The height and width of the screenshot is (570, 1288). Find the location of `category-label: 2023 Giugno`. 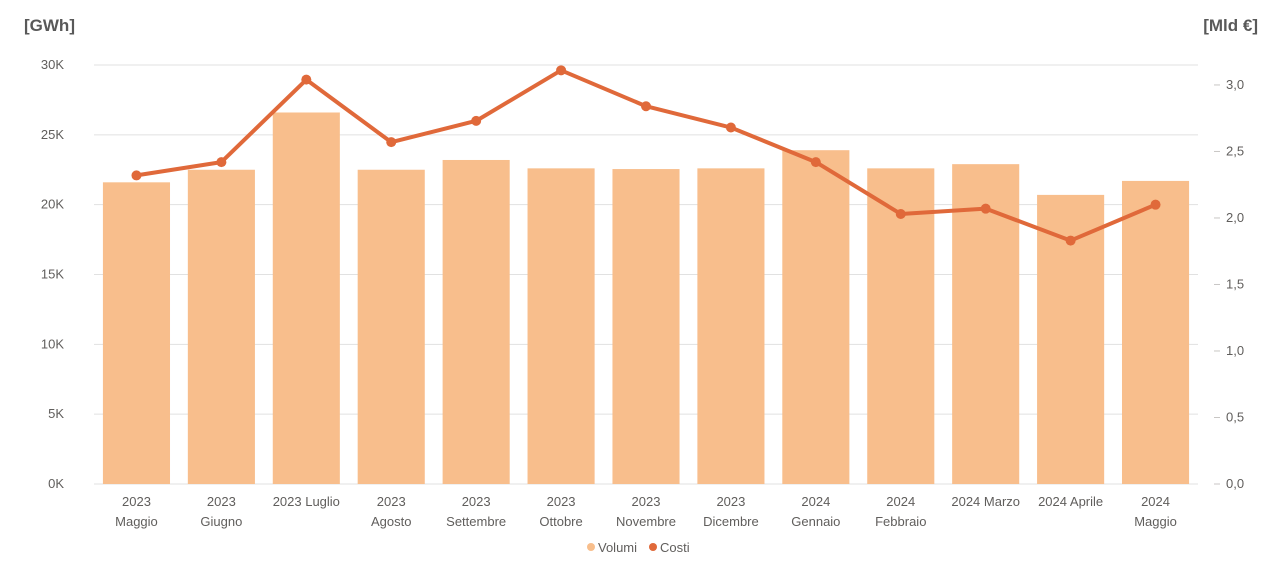

category-label: 2023 Giugno is located at coordinates (221, 511).